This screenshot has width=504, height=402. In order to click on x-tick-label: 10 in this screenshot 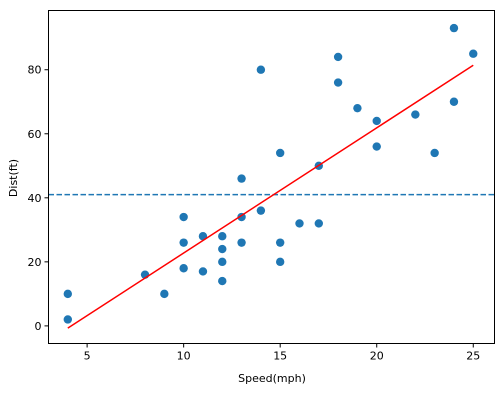, I will do `click(184, 356)`.